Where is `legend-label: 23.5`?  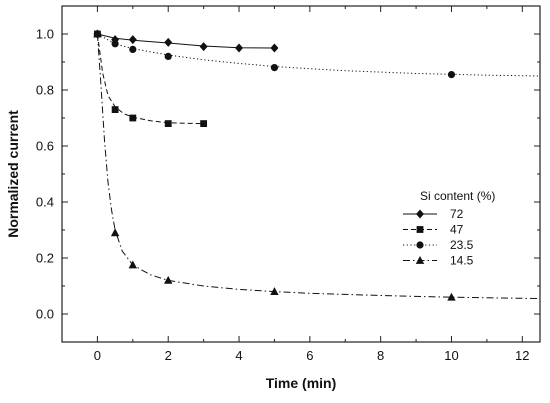 legend-label: 23.5 is located at coordinates (462, 245).